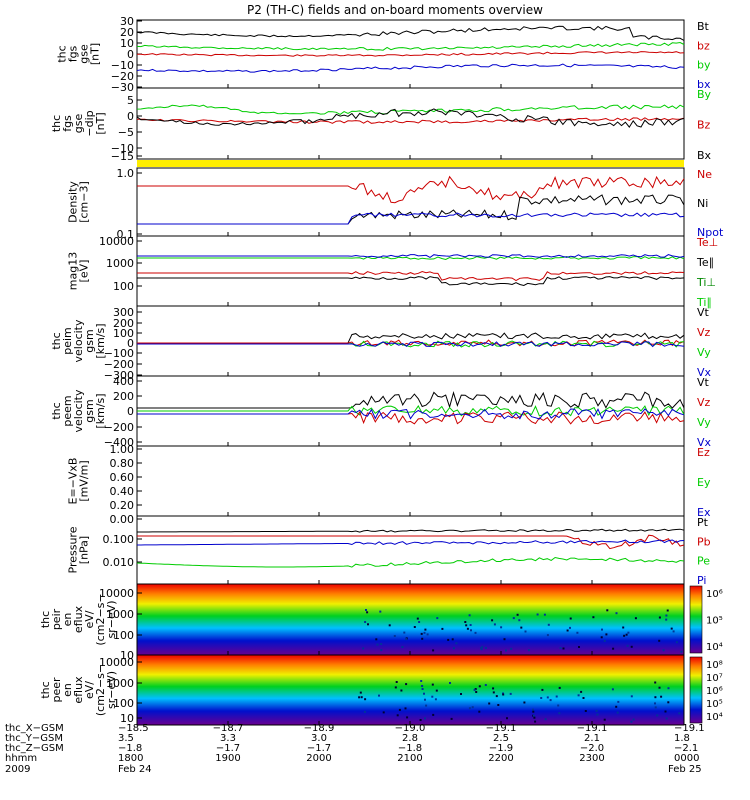 The height and width of the screenshot is (800, 750). Describe the element at coordinates (122, 477) in the screenshot. I see `efield-ytick-label: 0.60` at that location.